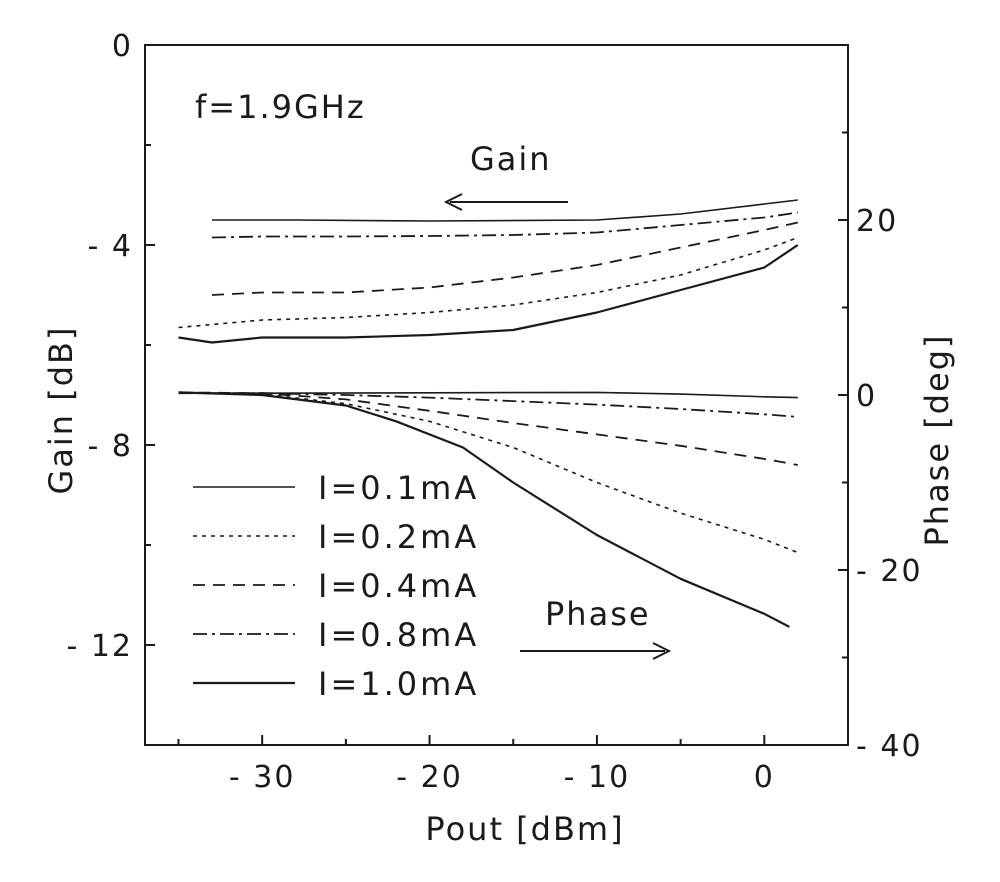 The image size is (1000, 882). What do you see at coordinates (280, 107) in the screenshot?
I see `frequency-annotation: f=1.9GHz` at bounding box center [280, 107].